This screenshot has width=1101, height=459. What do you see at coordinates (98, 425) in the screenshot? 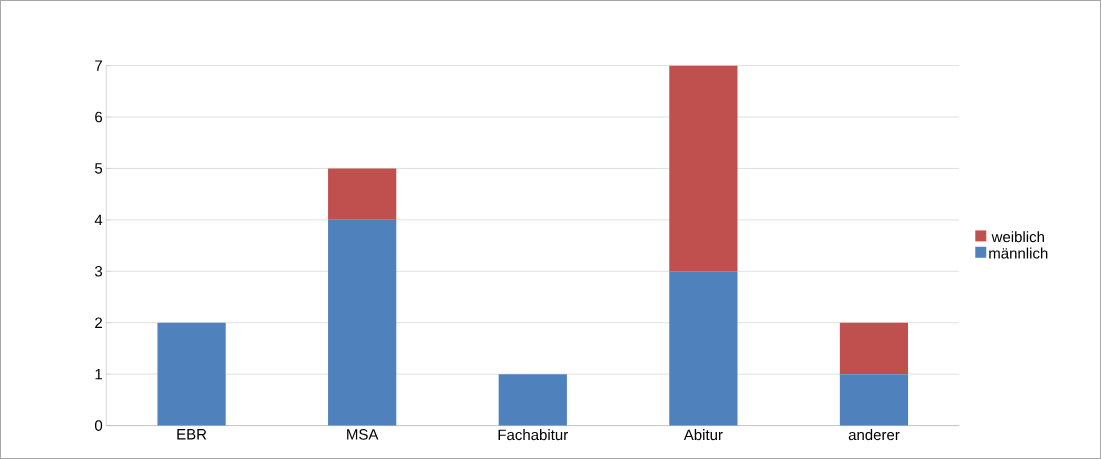
I see `y-tick-label: 0` at bounding box center [98, 425].